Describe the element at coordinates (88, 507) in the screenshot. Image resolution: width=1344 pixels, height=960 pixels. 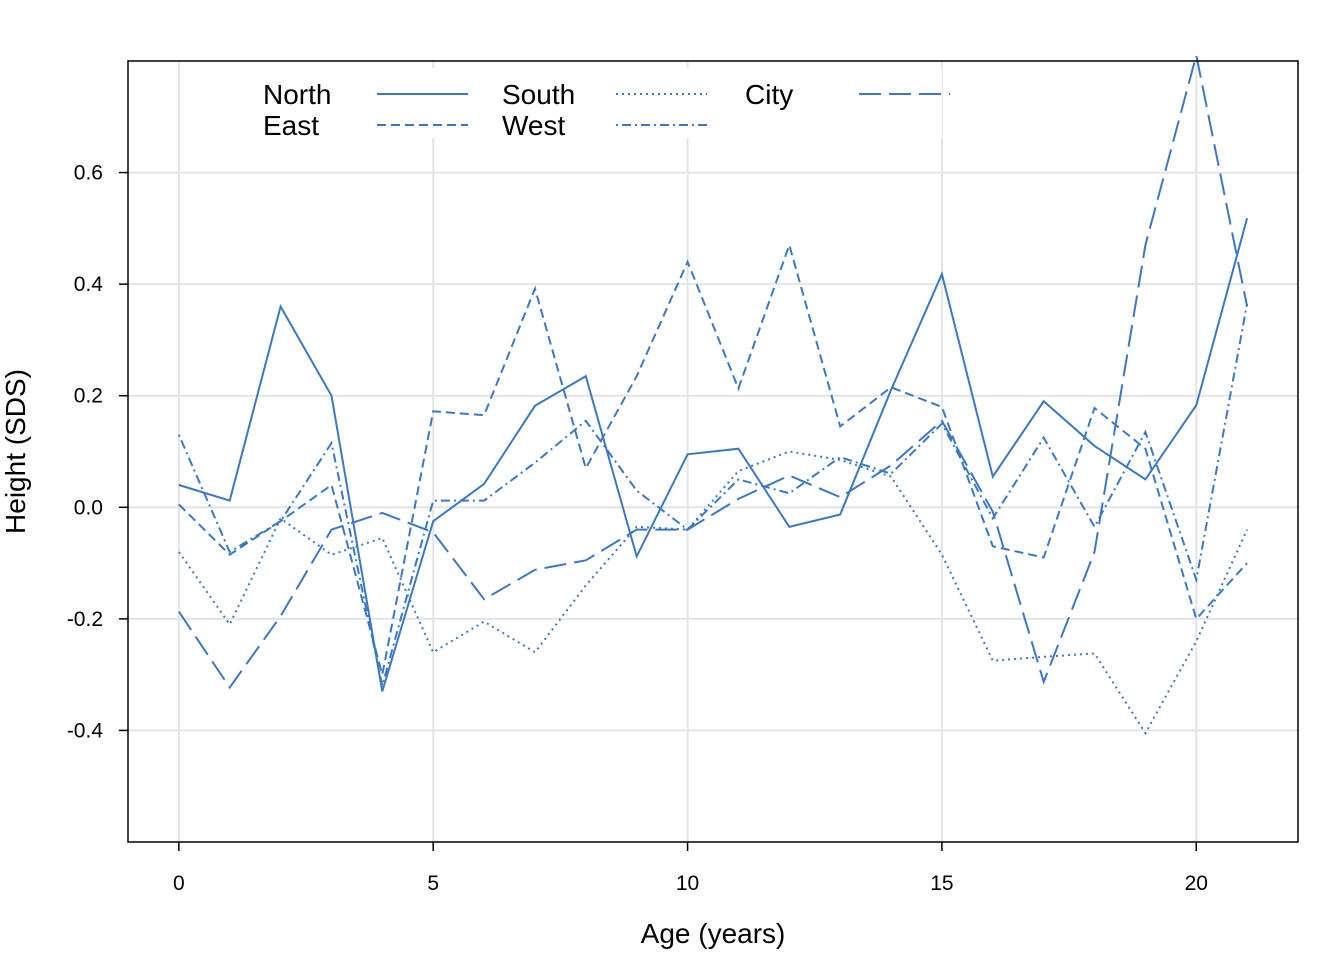
I see `y-tick-label: 0.0` at that location.